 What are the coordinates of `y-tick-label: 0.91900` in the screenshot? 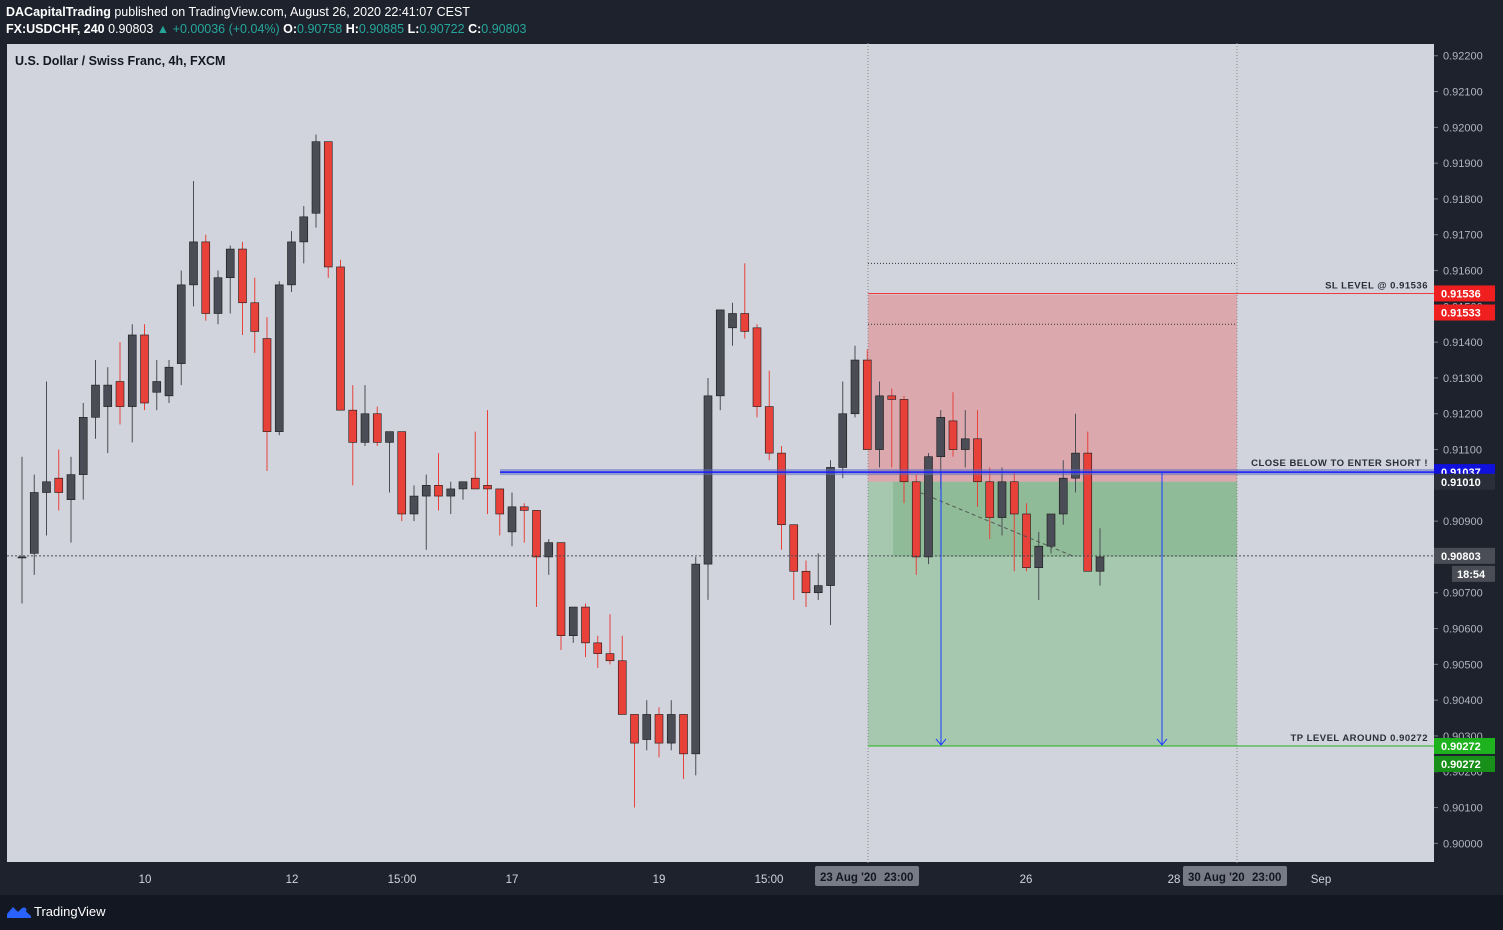 It's located at (1463, 164).